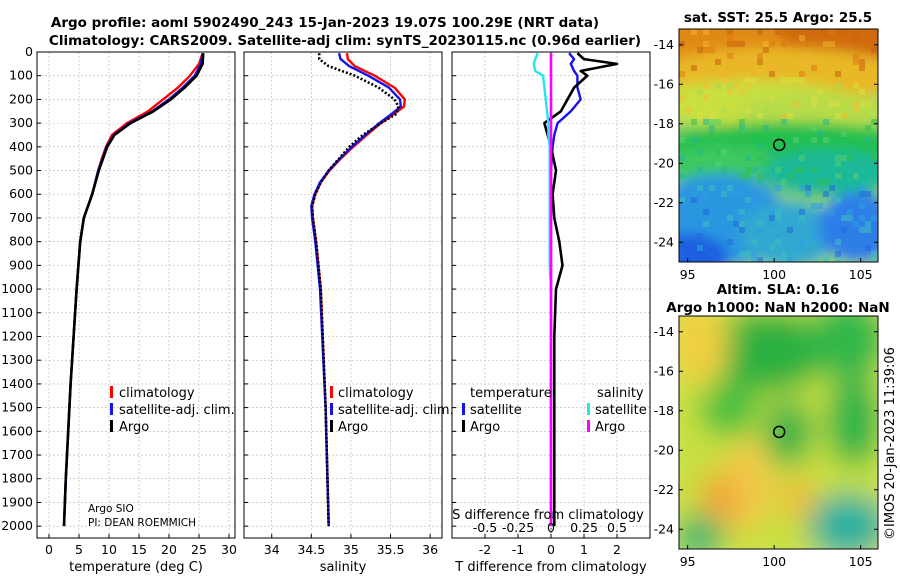 The height and width of the screenshot is (580, 900). I want to click on x-axis-label: temperature (deg C), so click(136, 567).